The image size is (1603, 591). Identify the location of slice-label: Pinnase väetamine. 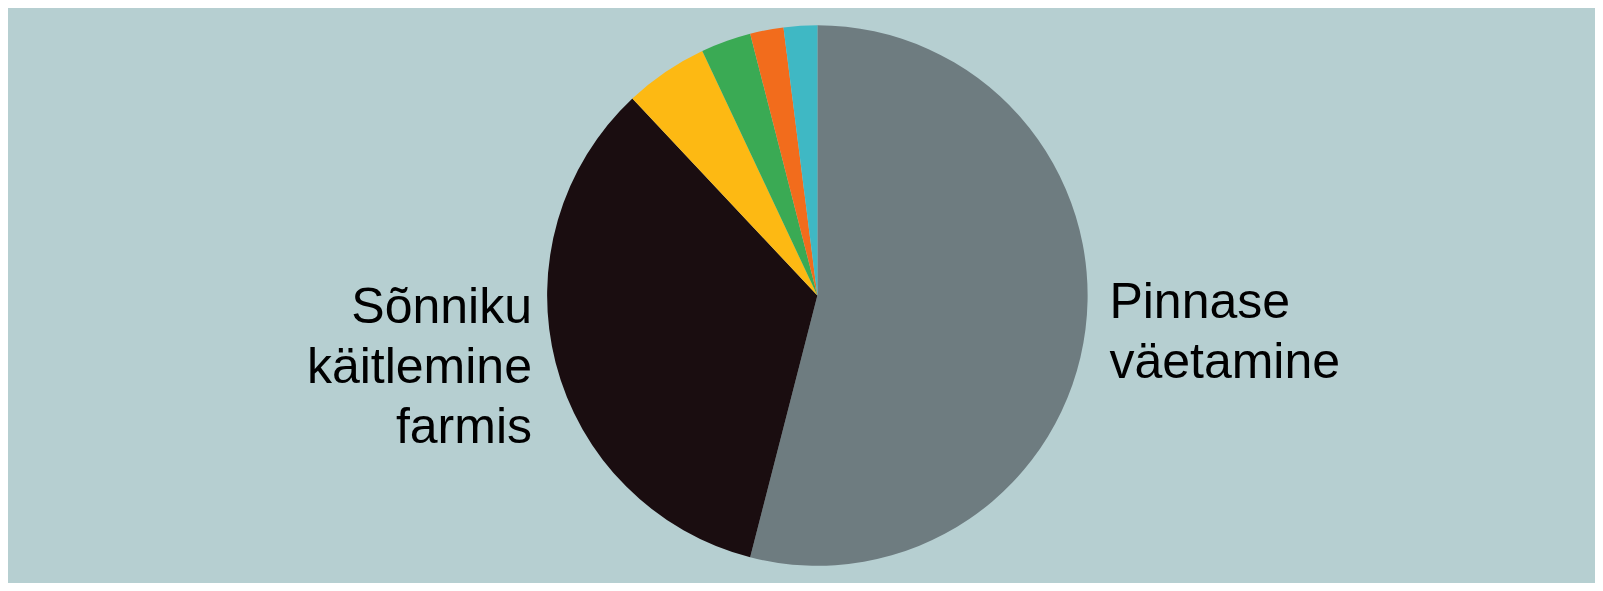
(1225, 330).